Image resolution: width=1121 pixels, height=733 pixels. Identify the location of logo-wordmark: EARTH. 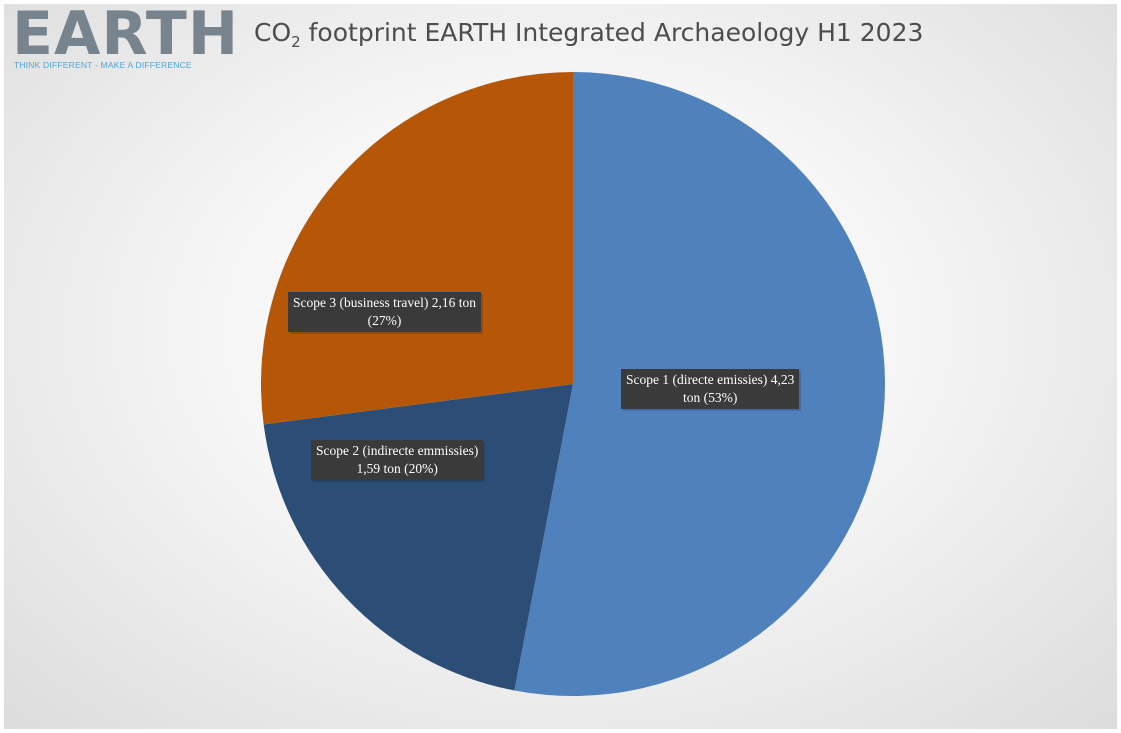
(126, 36).